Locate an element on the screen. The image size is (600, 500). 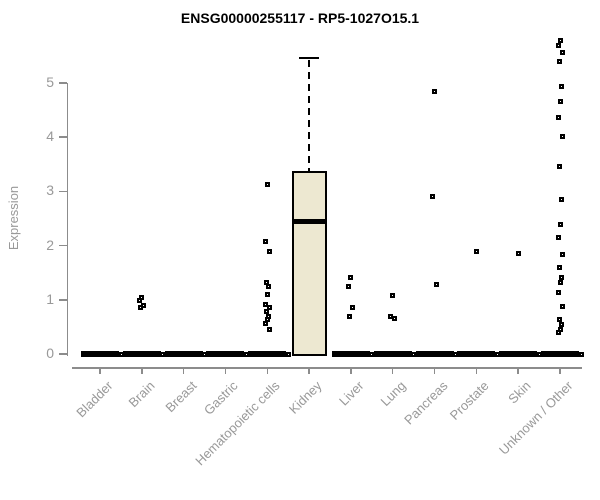
y-tick-label: 0 is located at coordinates (50, 353).